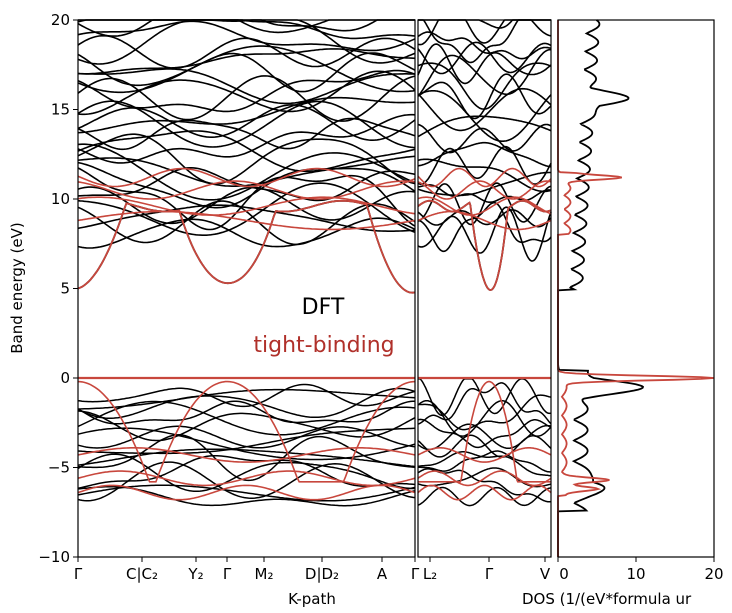  I want to click on y-tick-label: 10, so click(60, 199).